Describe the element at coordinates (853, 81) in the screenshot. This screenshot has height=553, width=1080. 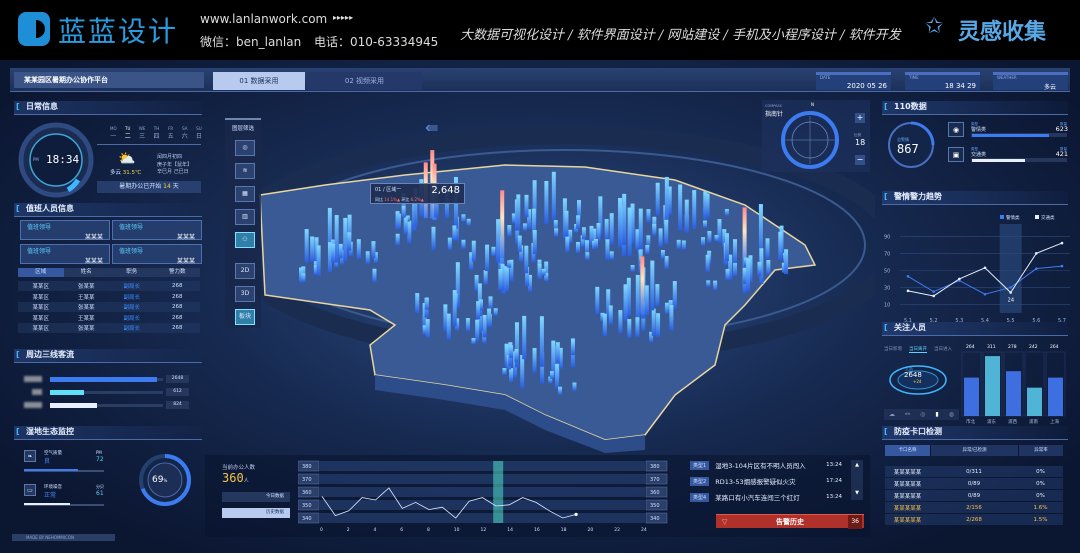
I see `date-box: DATE 2020 05 26` at that location.